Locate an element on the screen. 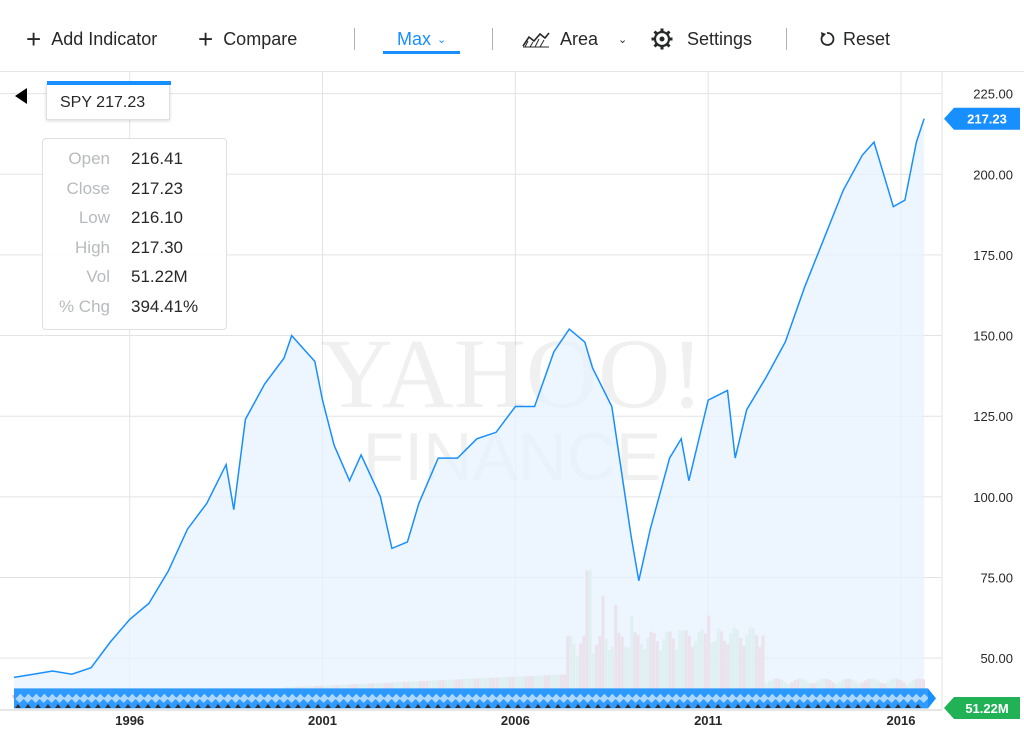 This screenshot has height=731, width=1024. range-navigator-strip is located at coordinates (475, 698).